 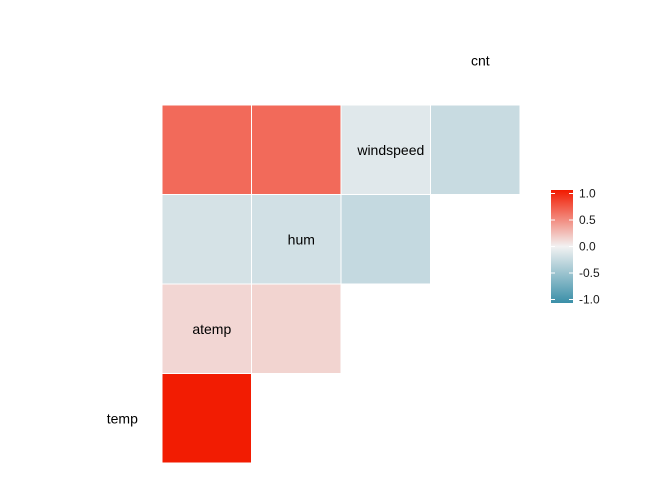 I want to click on heatmap-cell-windspeed-hum, so click(x=385, y=239).